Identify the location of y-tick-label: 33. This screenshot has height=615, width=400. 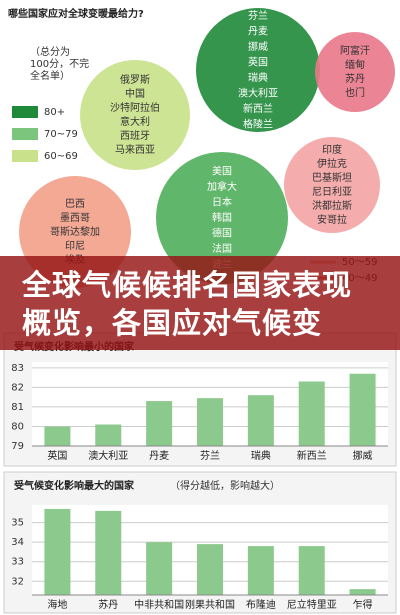
(17, 562).